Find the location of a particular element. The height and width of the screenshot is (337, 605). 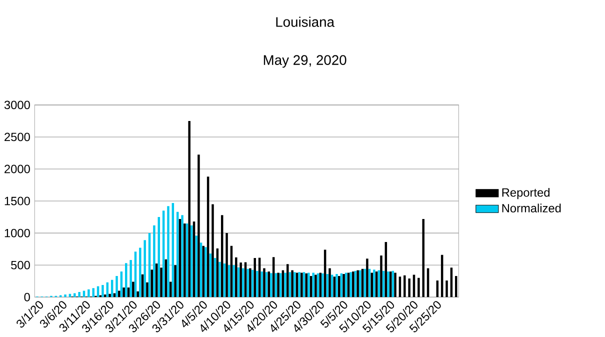

chart-title: Louisiana is located at coordinates (305, 21).